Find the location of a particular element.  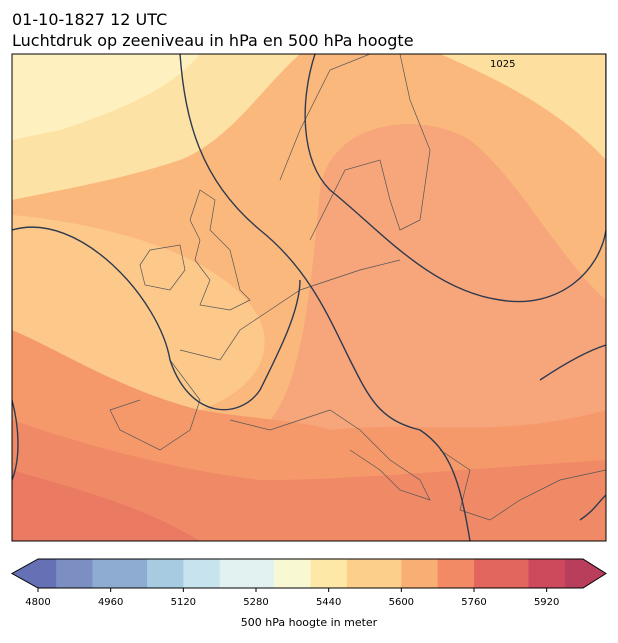

colorbar-tick-label: 4800 is located at coordinates (37, 602).